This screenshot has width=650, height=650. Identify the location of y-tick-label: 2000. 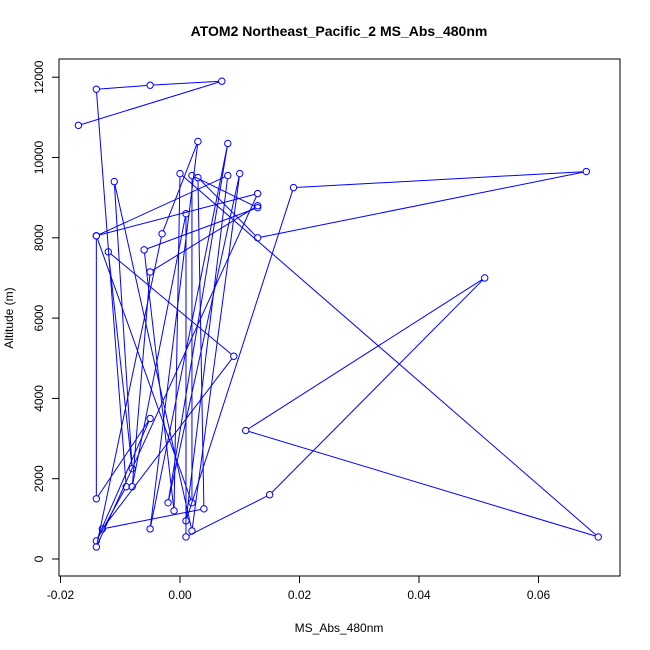
(39, 478).